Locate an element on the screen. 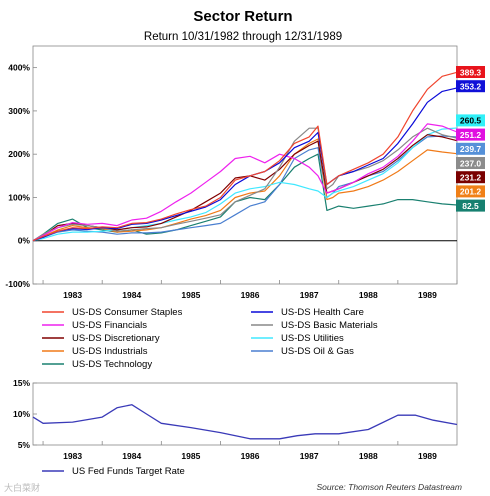  end-label-value: 251.2 is located at coordinates (471, 135).